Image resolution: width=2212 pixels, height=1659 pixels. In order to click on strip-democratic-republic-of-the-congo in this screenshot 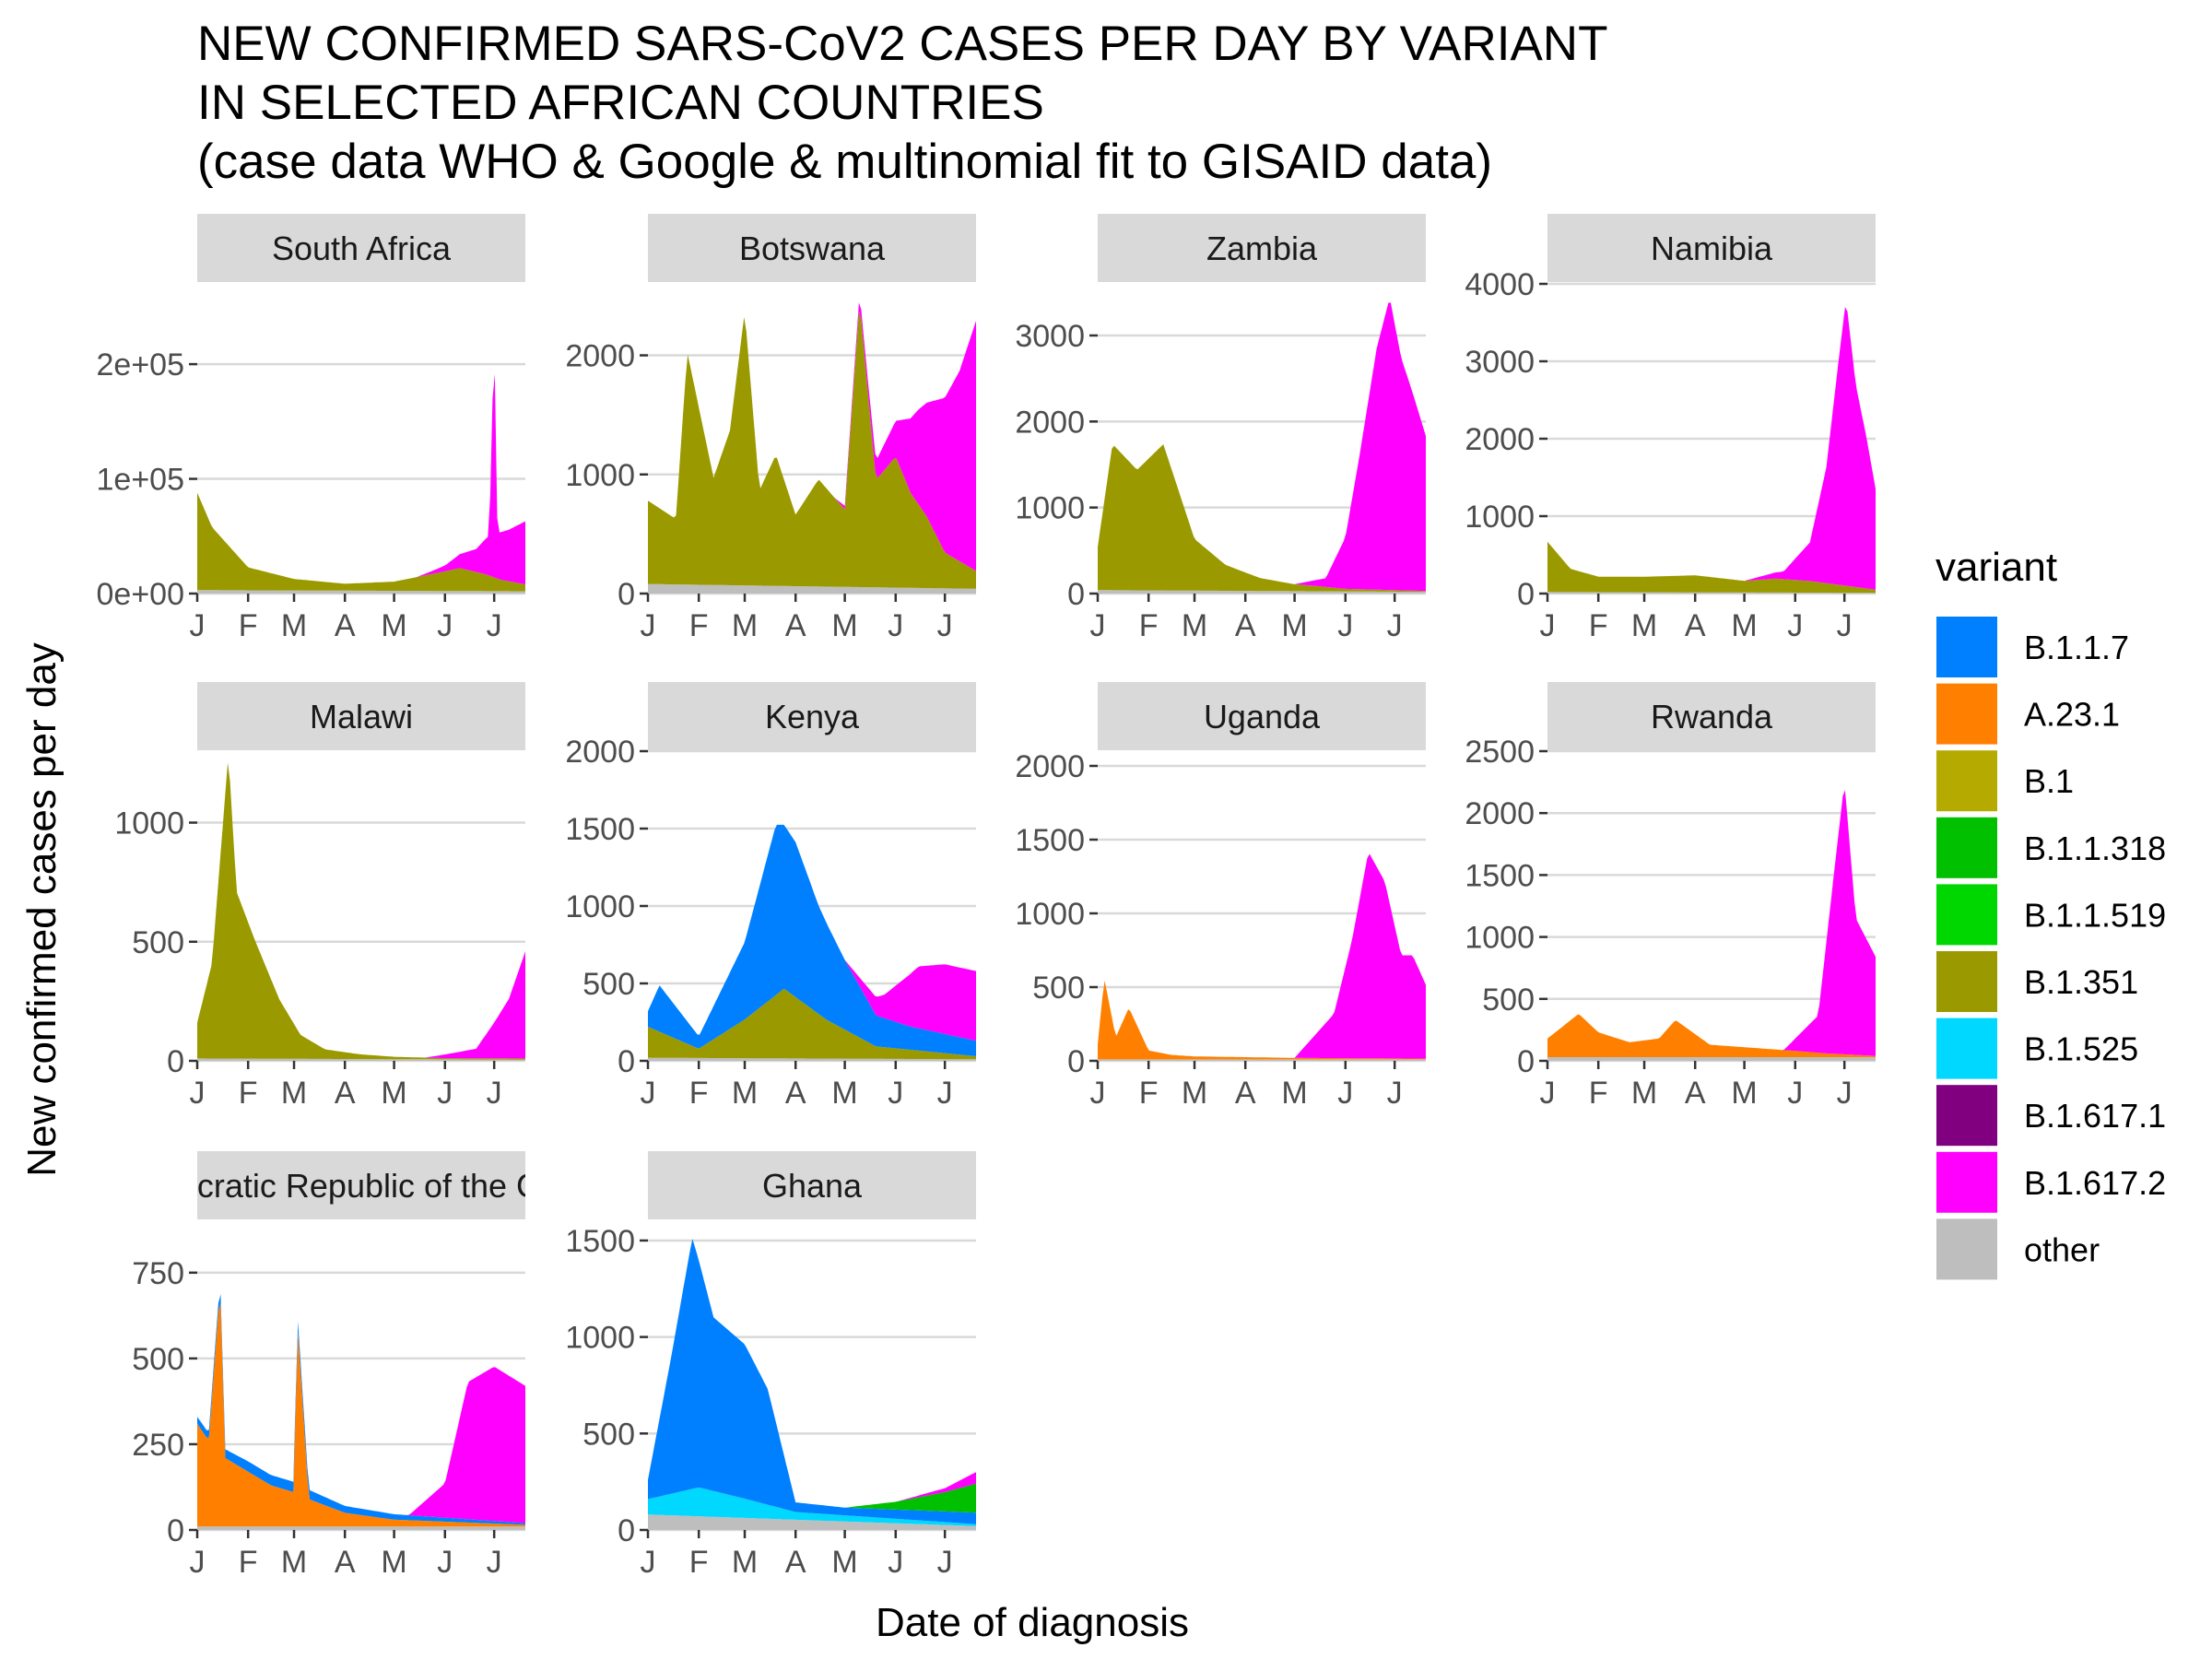, I will do `click(361, 1185)`.